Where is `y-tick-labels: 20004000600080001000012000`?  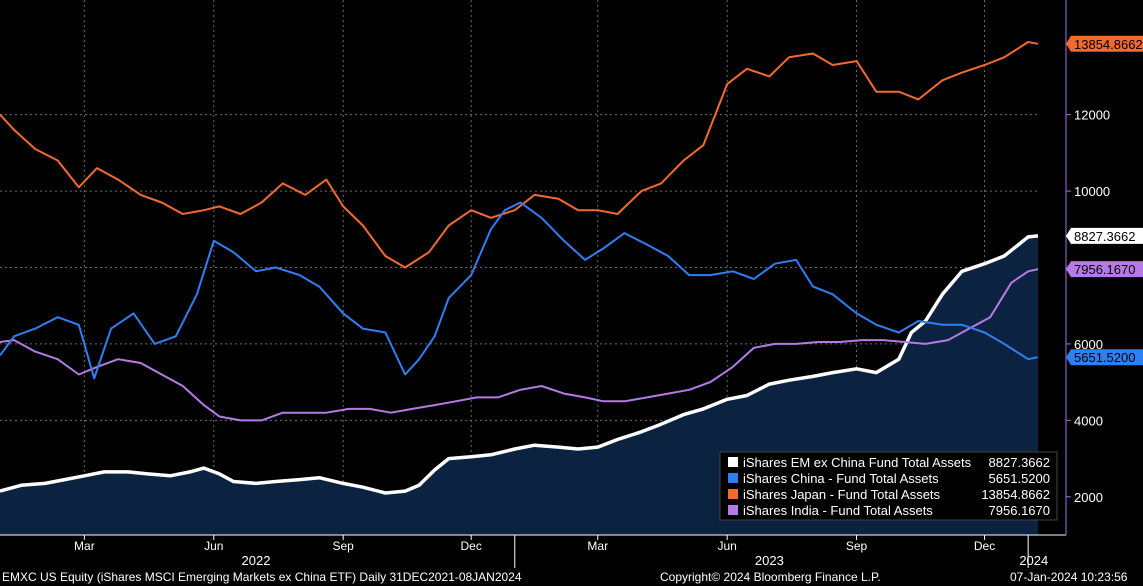 y-tick-labels: 20004000600080001000012000 is located at coordinates (1092, 306).